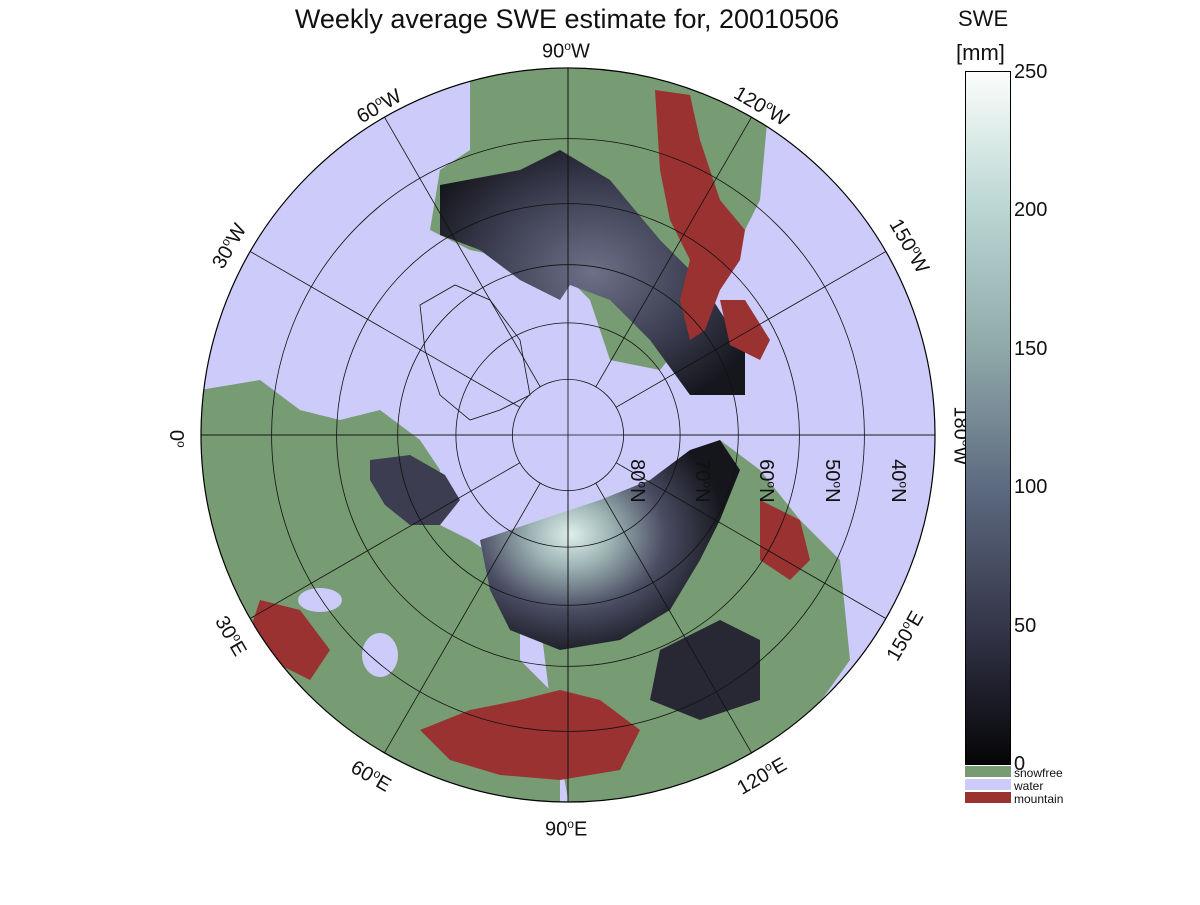 The image size is (1200, 905). Describe the element at coordinates (785, 540) in the screenshot. I see `mountain-east-asia` at that location.